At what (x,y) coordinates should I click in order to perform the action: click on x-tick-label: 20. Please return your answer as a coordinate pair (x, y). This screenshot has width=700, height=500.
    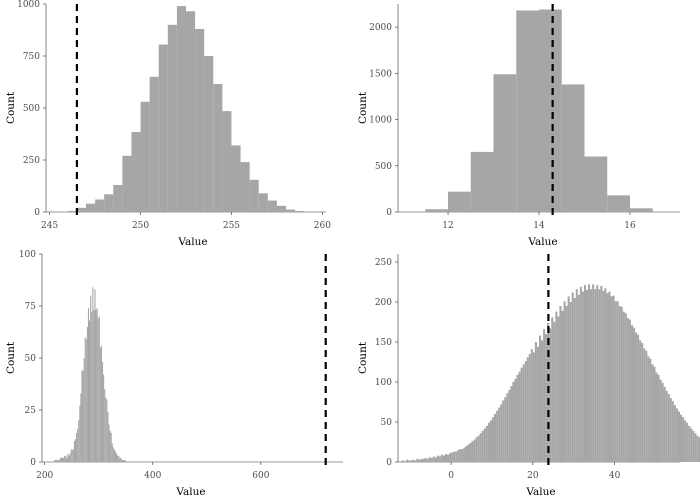
    Looking at the image, I should click on (533, 476).